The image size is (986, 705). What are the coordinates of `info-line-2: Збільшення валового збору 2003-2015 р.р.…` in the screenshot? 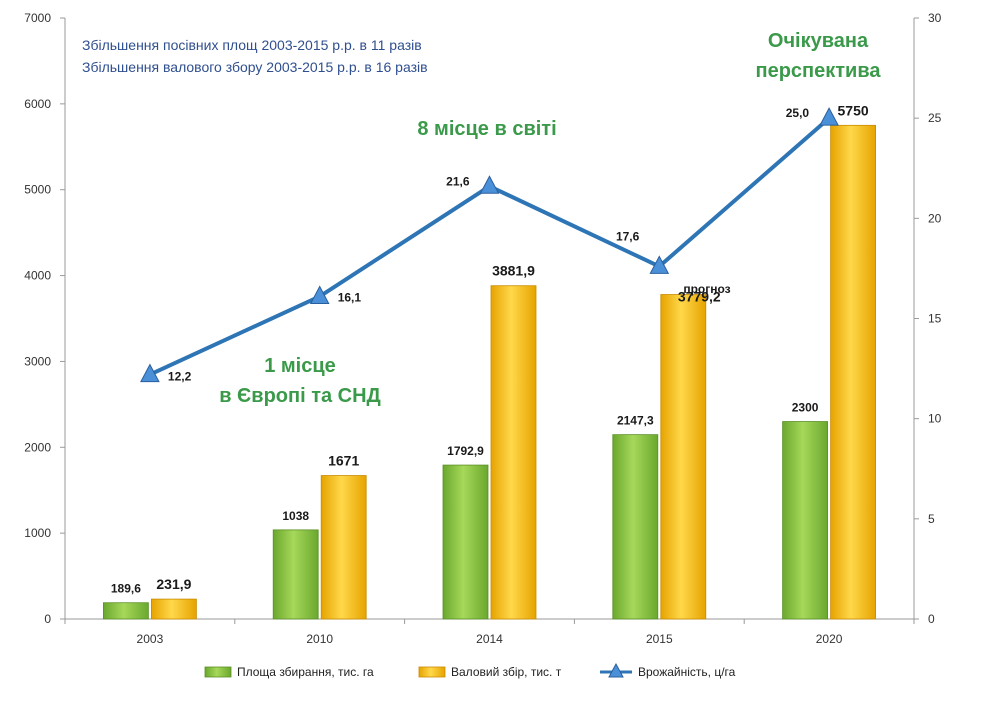 It's located at (255, 67).